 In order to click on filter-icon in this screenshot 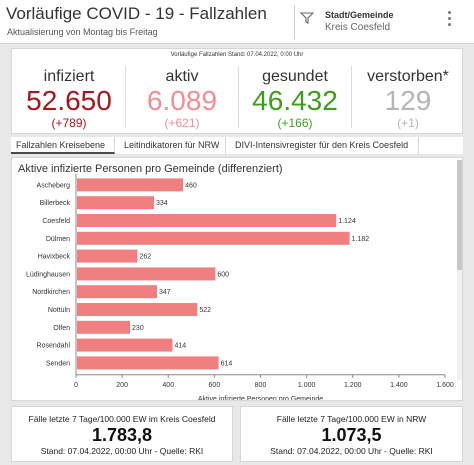, I will do `click(307, 18)`.